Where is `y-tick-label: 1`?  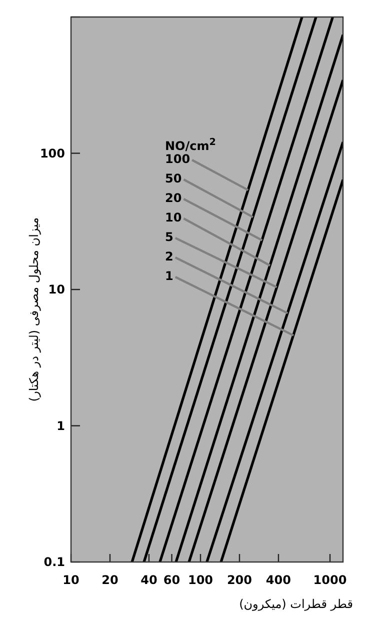
y-tick-label: 1 is located at coordinates (60, 425).